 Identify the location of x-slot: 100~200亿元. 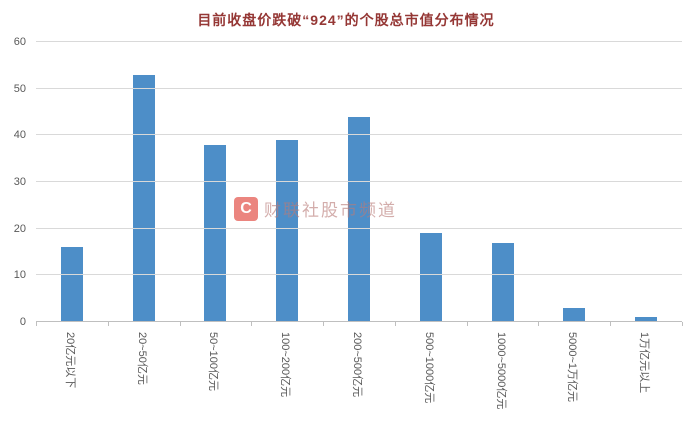
(287, 380).